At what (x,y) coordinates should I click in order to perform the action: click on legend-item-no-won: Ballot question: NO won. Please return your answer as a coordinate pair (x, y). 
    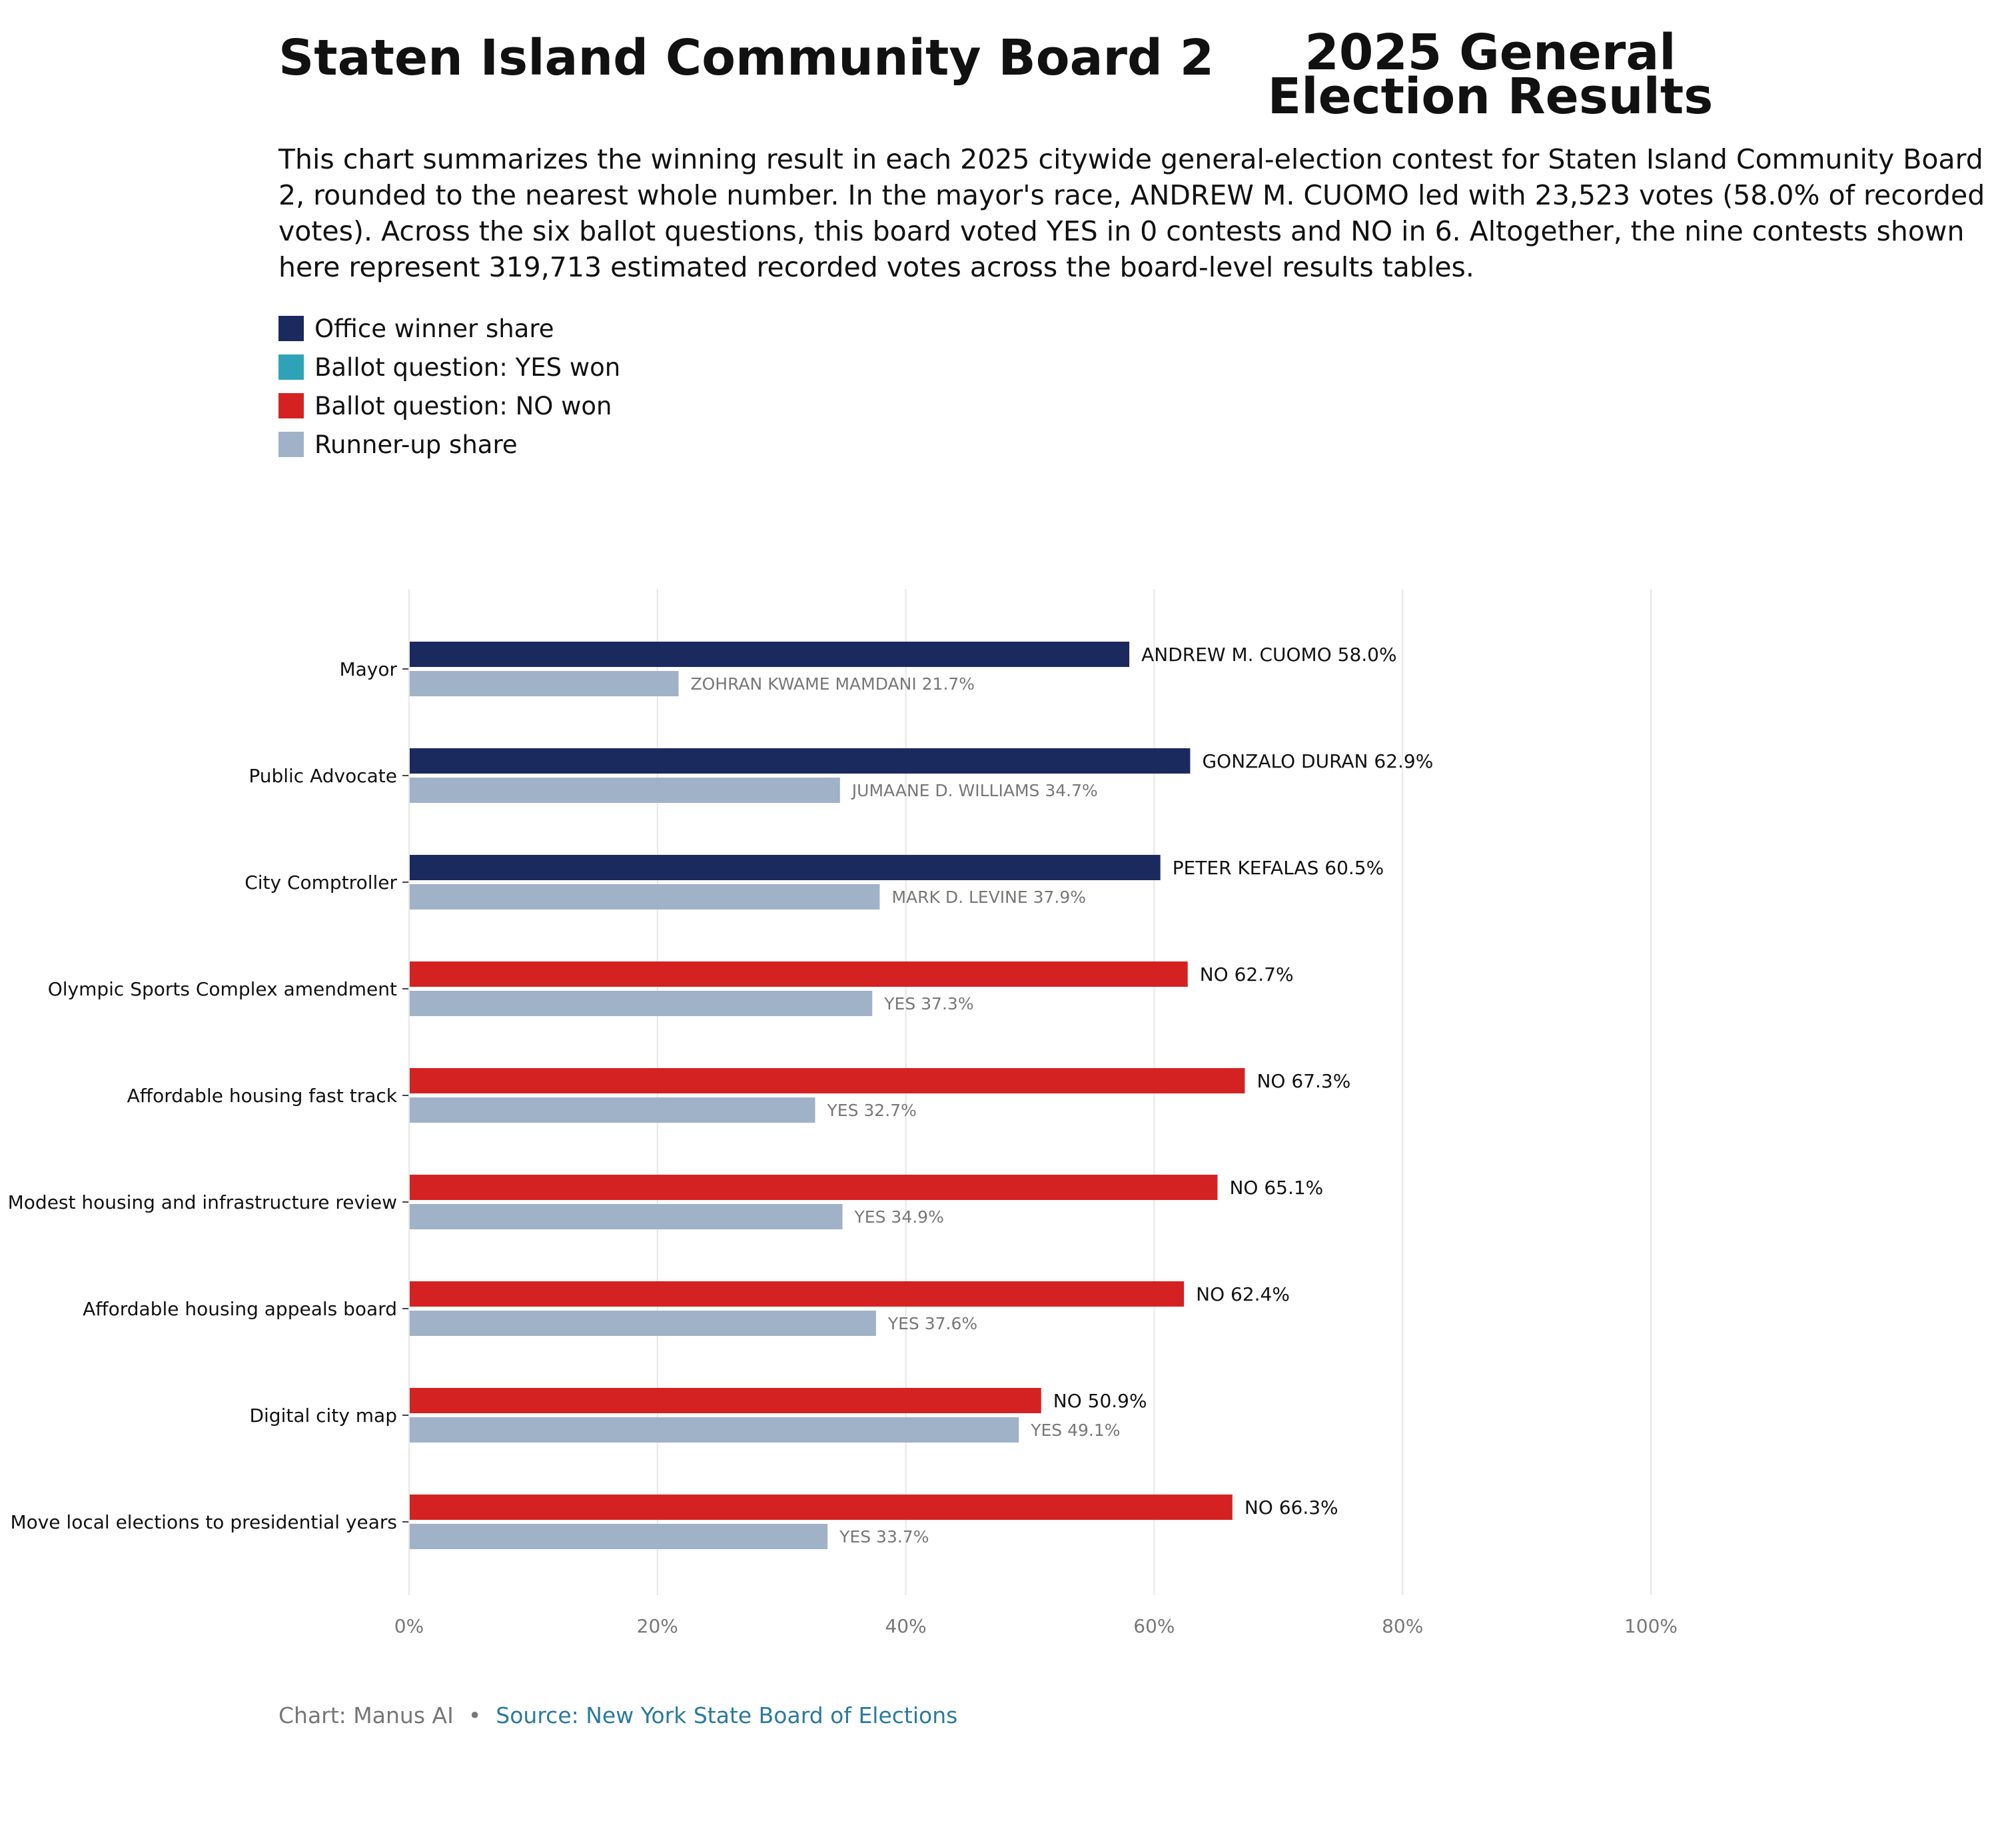
    Looking at the image, I should click on (449, 405).